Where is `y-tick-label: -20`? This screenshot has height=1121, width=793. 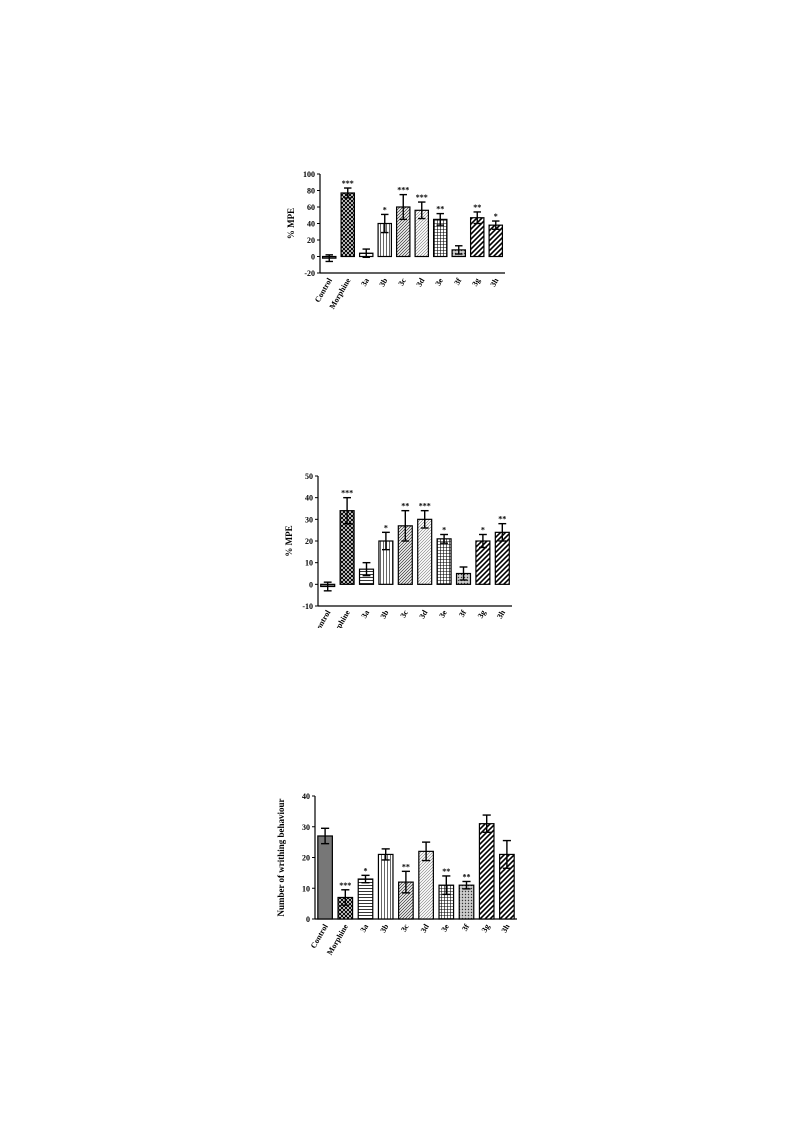 y-tick-label: -20 is located at coordinates (309, 273).